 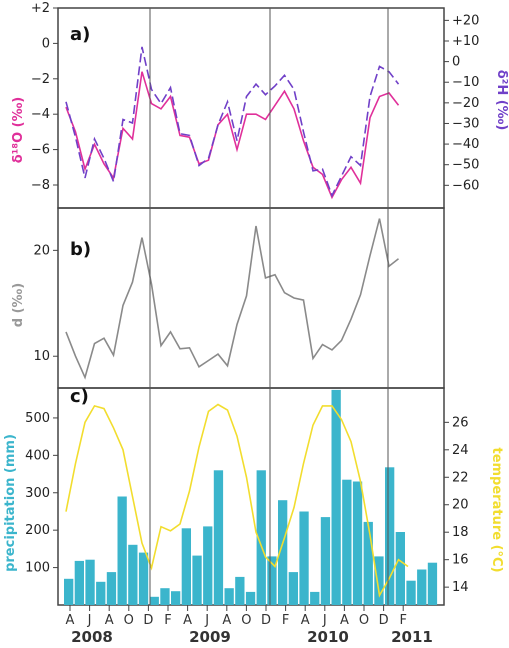 What do you see at coordinates (460, 532) in the screenshot?
I see `panel-c-right-tick-label: 18` at bounding box center [460, 532].